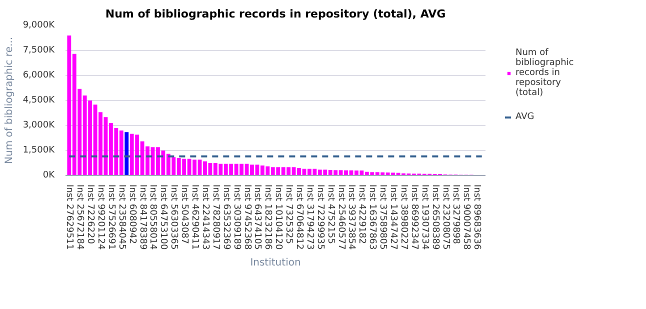  What do you see at coordinates (445, 217) in the screenshot?
I see `x-tick-label: Inst 23208075` at bounding box center [445, 217].